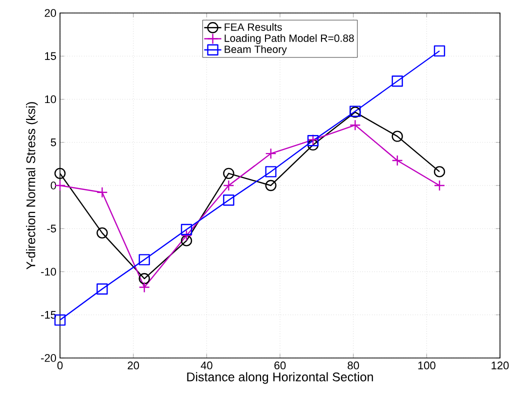  What do you see at coordinates (289, 39) in the screenshot?
I see `legend-label: Loading Path Model R=0.88` at bounding box center [289, 39].